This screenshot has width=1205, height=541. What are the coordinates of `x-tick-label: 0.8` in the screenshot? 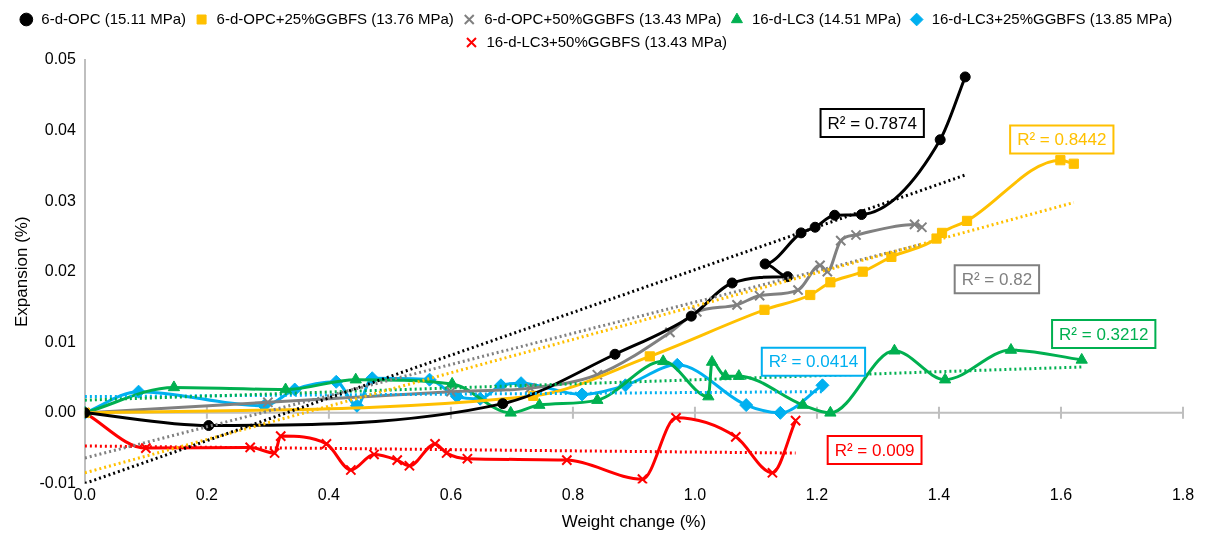 It's located at (573, 495).